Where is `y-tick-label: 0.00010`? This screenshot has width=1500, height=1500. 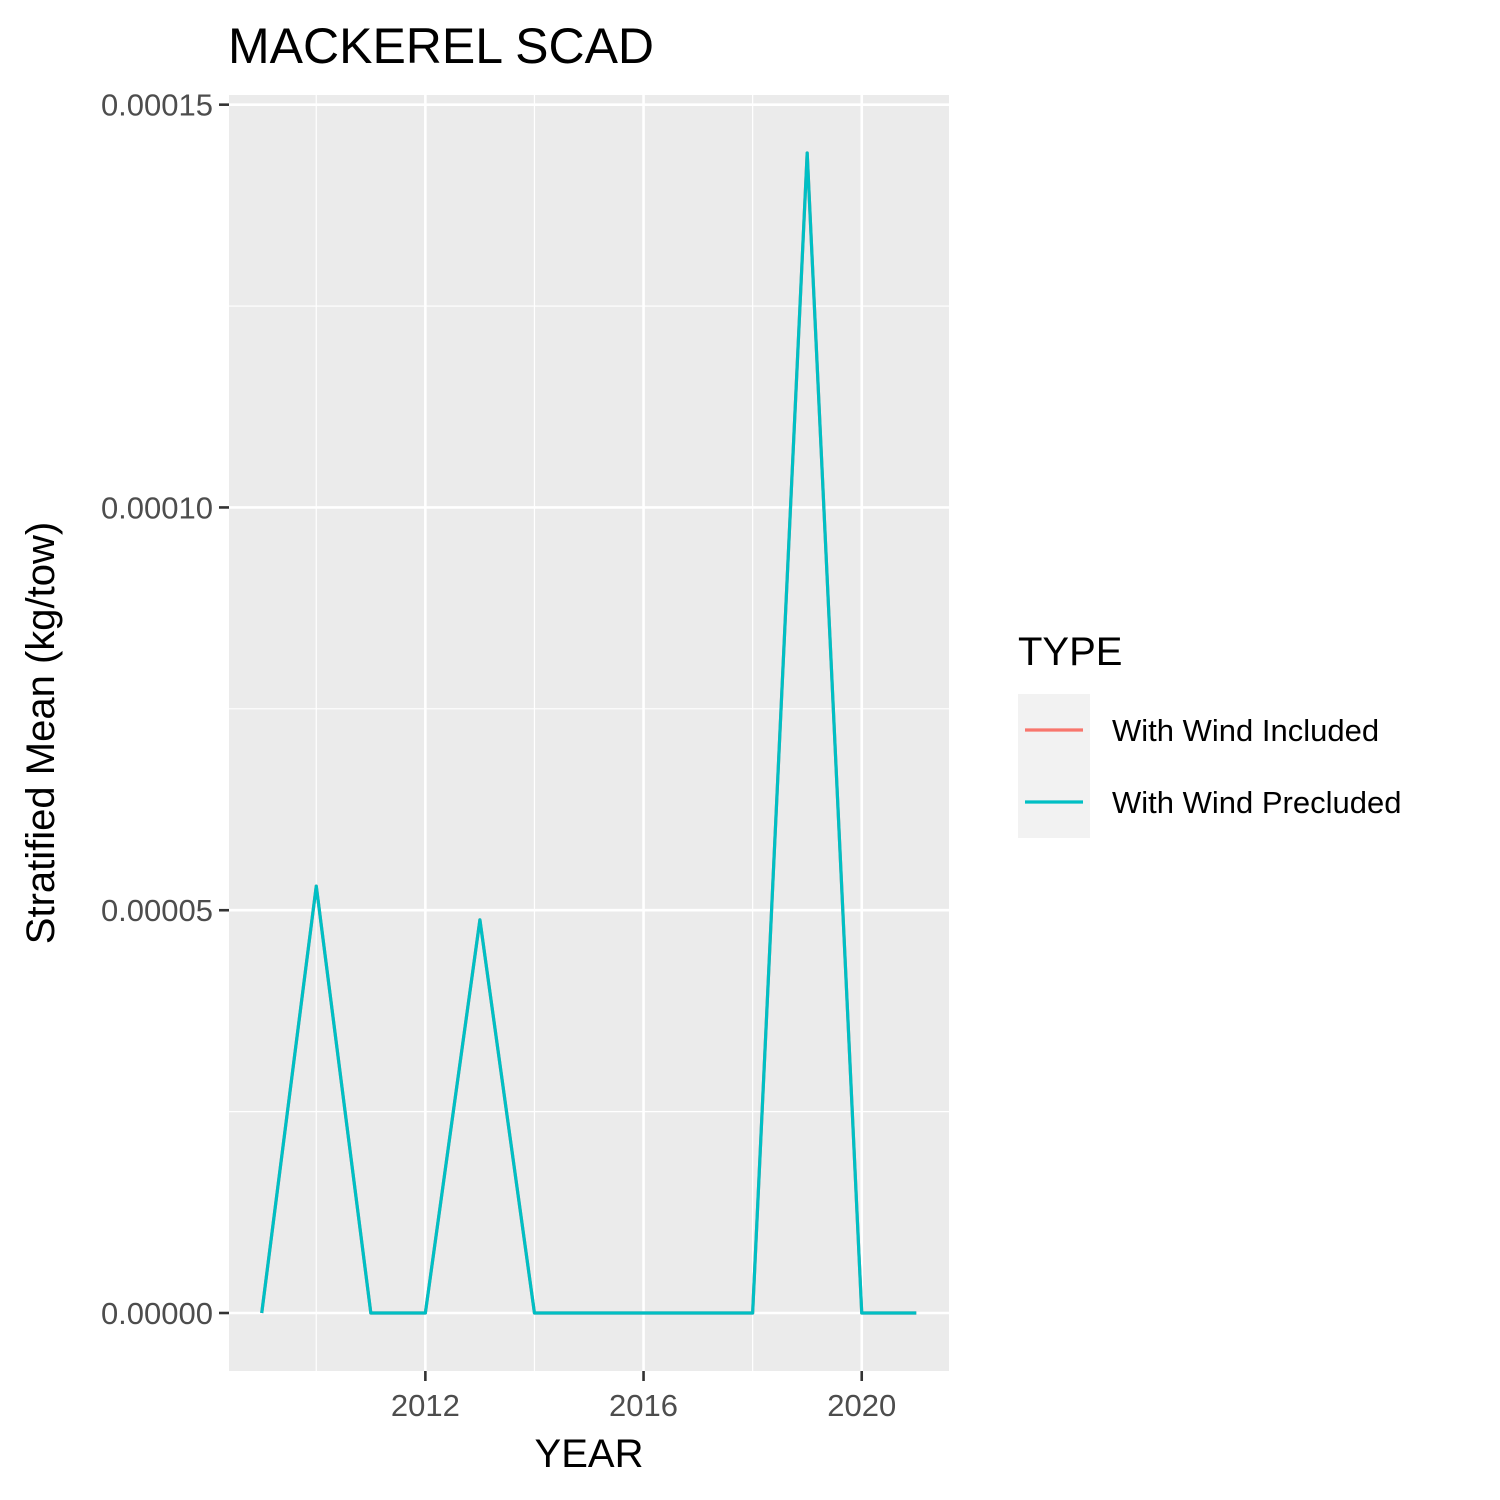 y-tick-label: 0.00010 is located at coordinates (157, 507).